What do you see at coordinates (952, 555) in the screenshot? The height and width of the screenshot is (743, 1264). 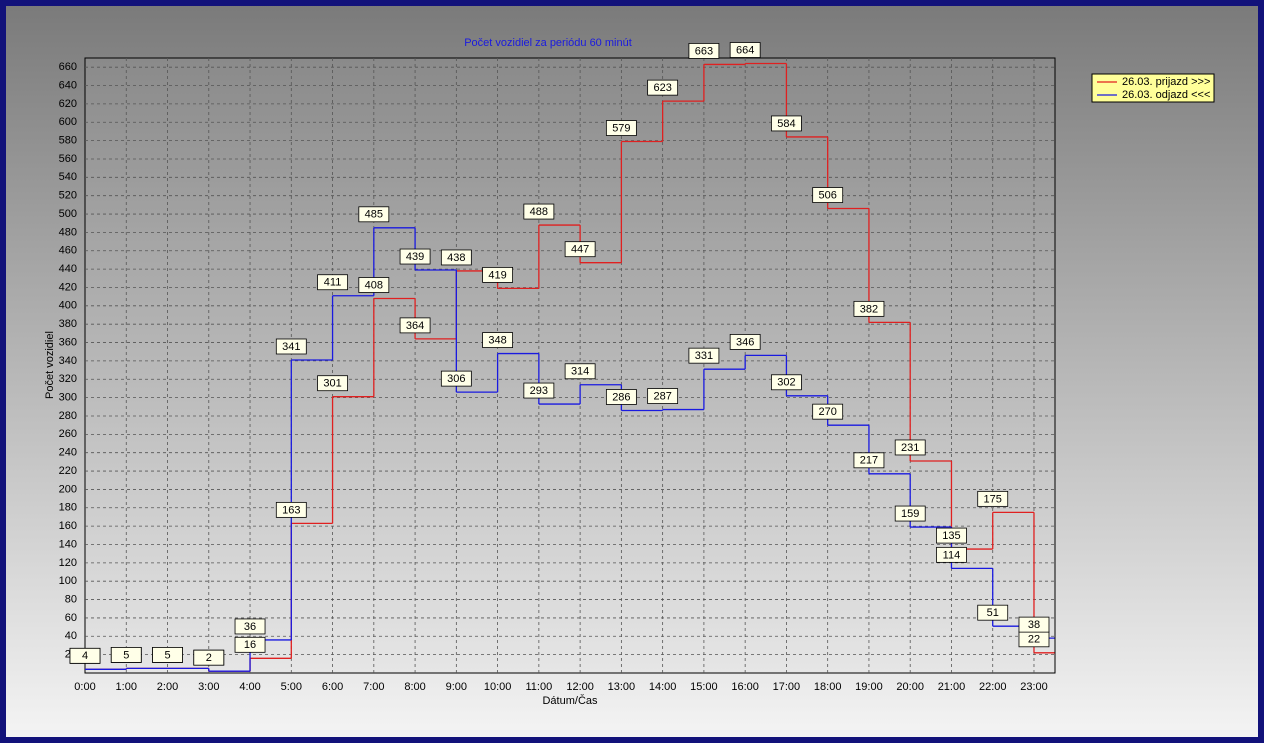 I see `data-label: 114` at bounding box center [952, 555].